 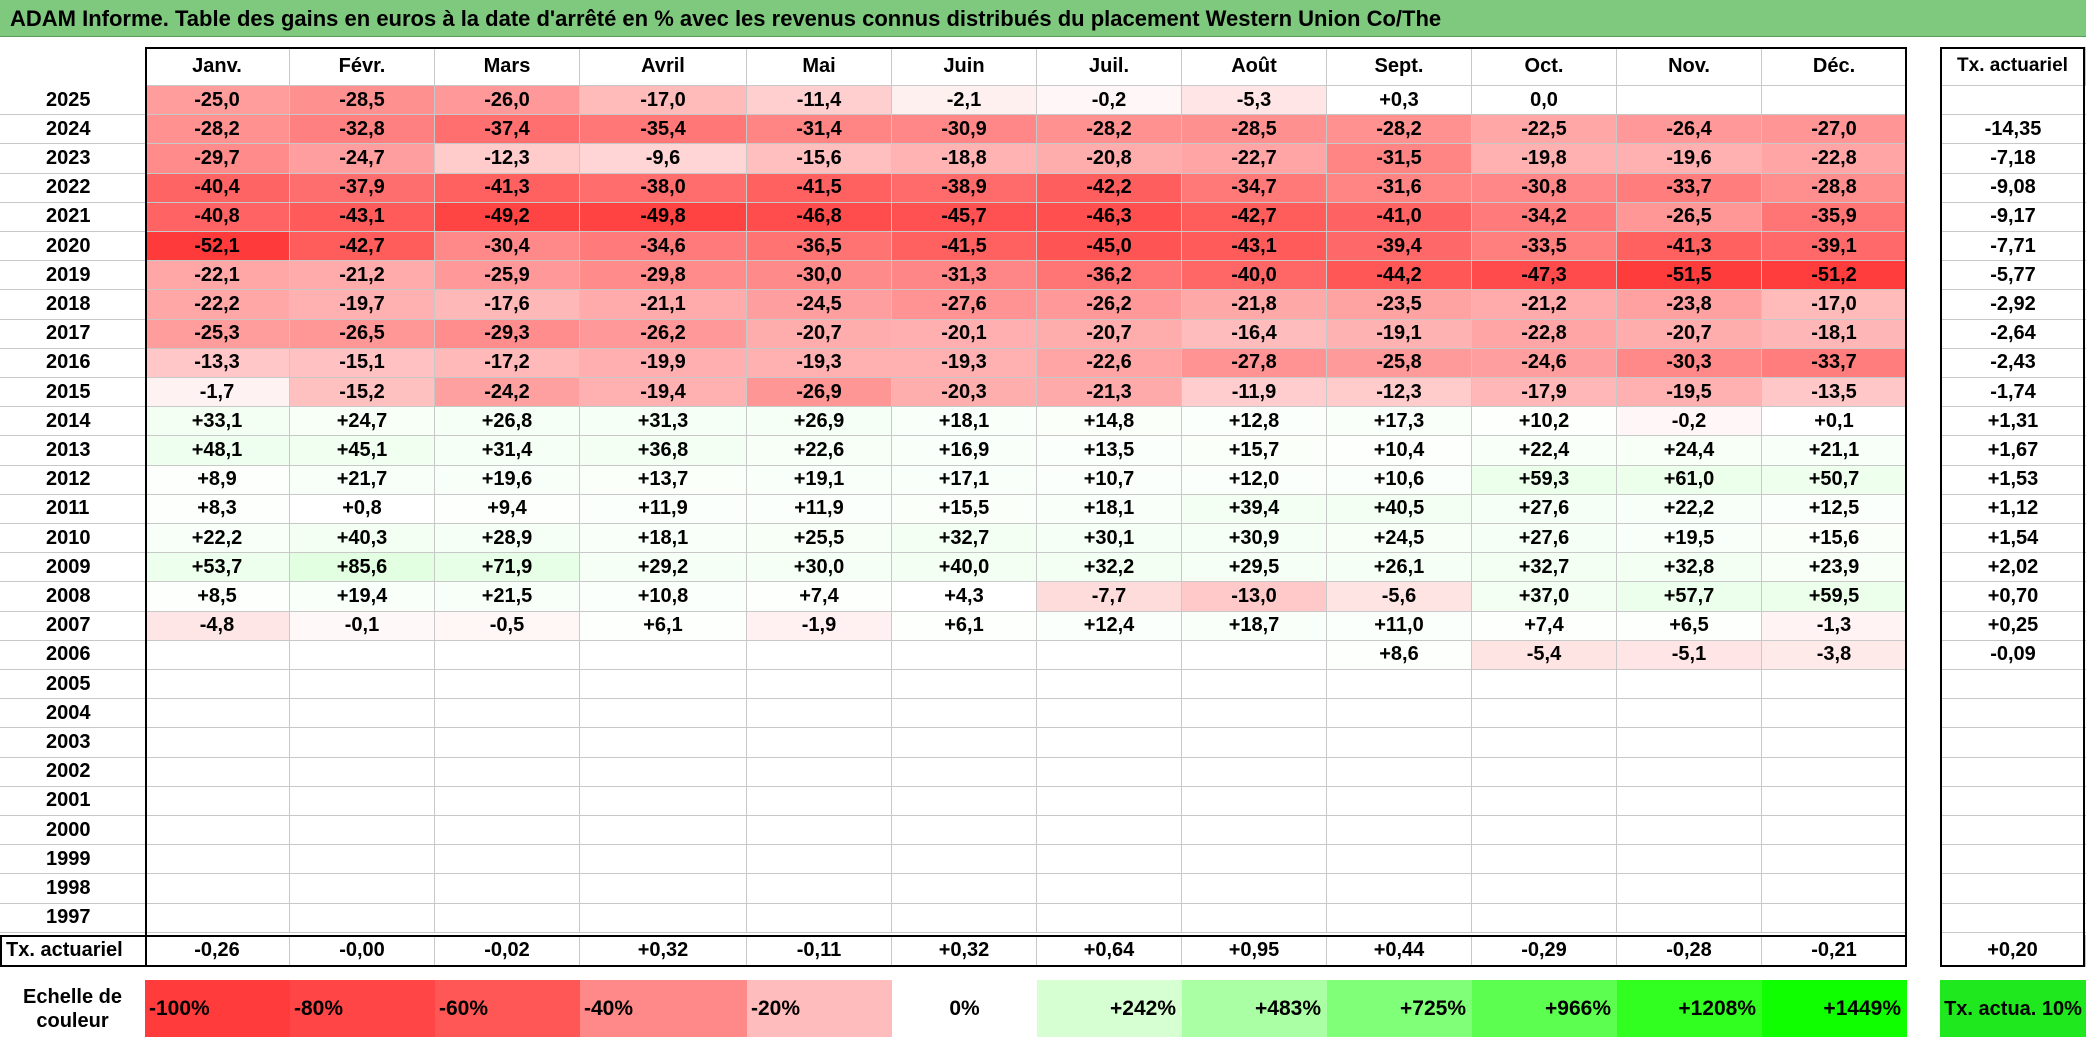 I want to click on data-cell: +85,6, so click(x=362, y=568).